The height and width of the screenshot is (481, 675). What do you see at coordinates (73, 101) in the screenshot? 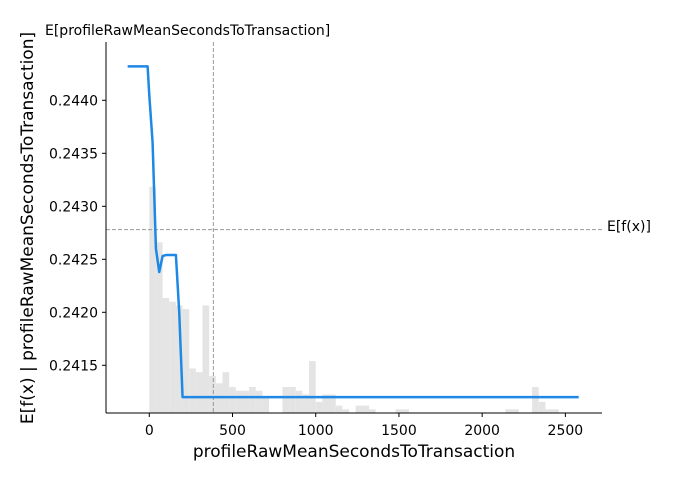
I see `y-tick-label: 0.2440` at bounding box center [73, 101].